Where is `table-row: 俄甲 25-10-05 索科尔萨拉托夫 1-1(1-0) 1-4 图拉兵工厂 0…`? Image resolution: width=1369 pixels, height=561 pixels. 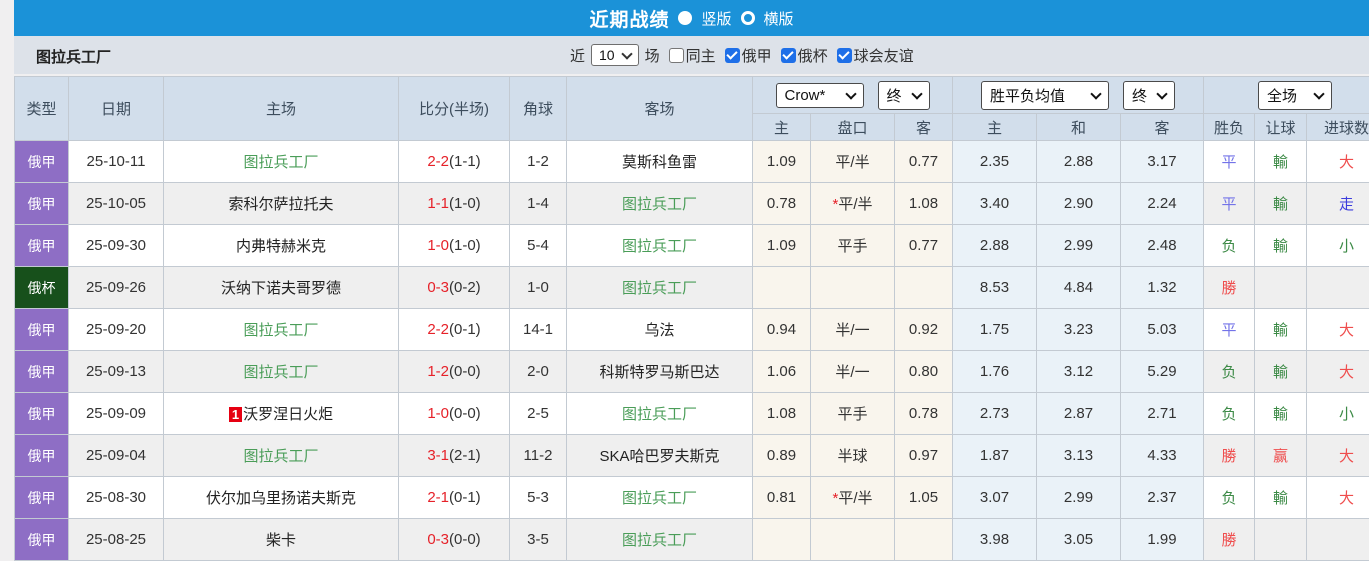
table-row: 俄甲 25-10-05 索科尔萨拉托夫 1-1(1-0) 1-4 图拉兵工厂 0… is located at coordinates (692, 204).